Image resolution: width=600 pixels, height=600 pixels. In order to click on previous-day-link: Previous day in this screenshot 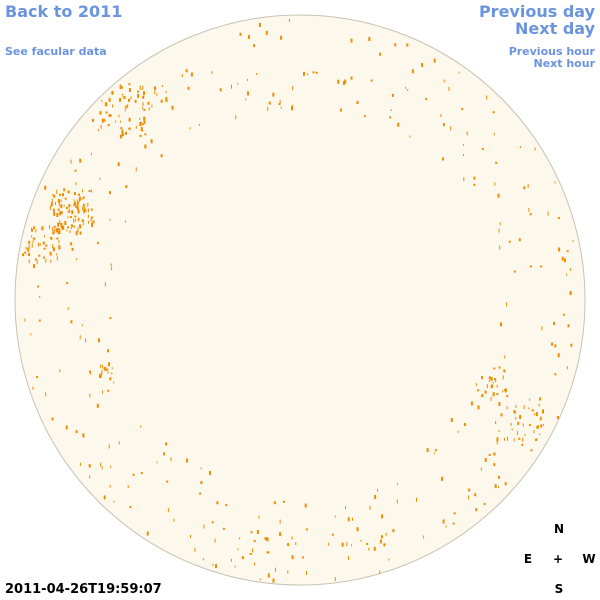, I will do `click(536, 11)`.